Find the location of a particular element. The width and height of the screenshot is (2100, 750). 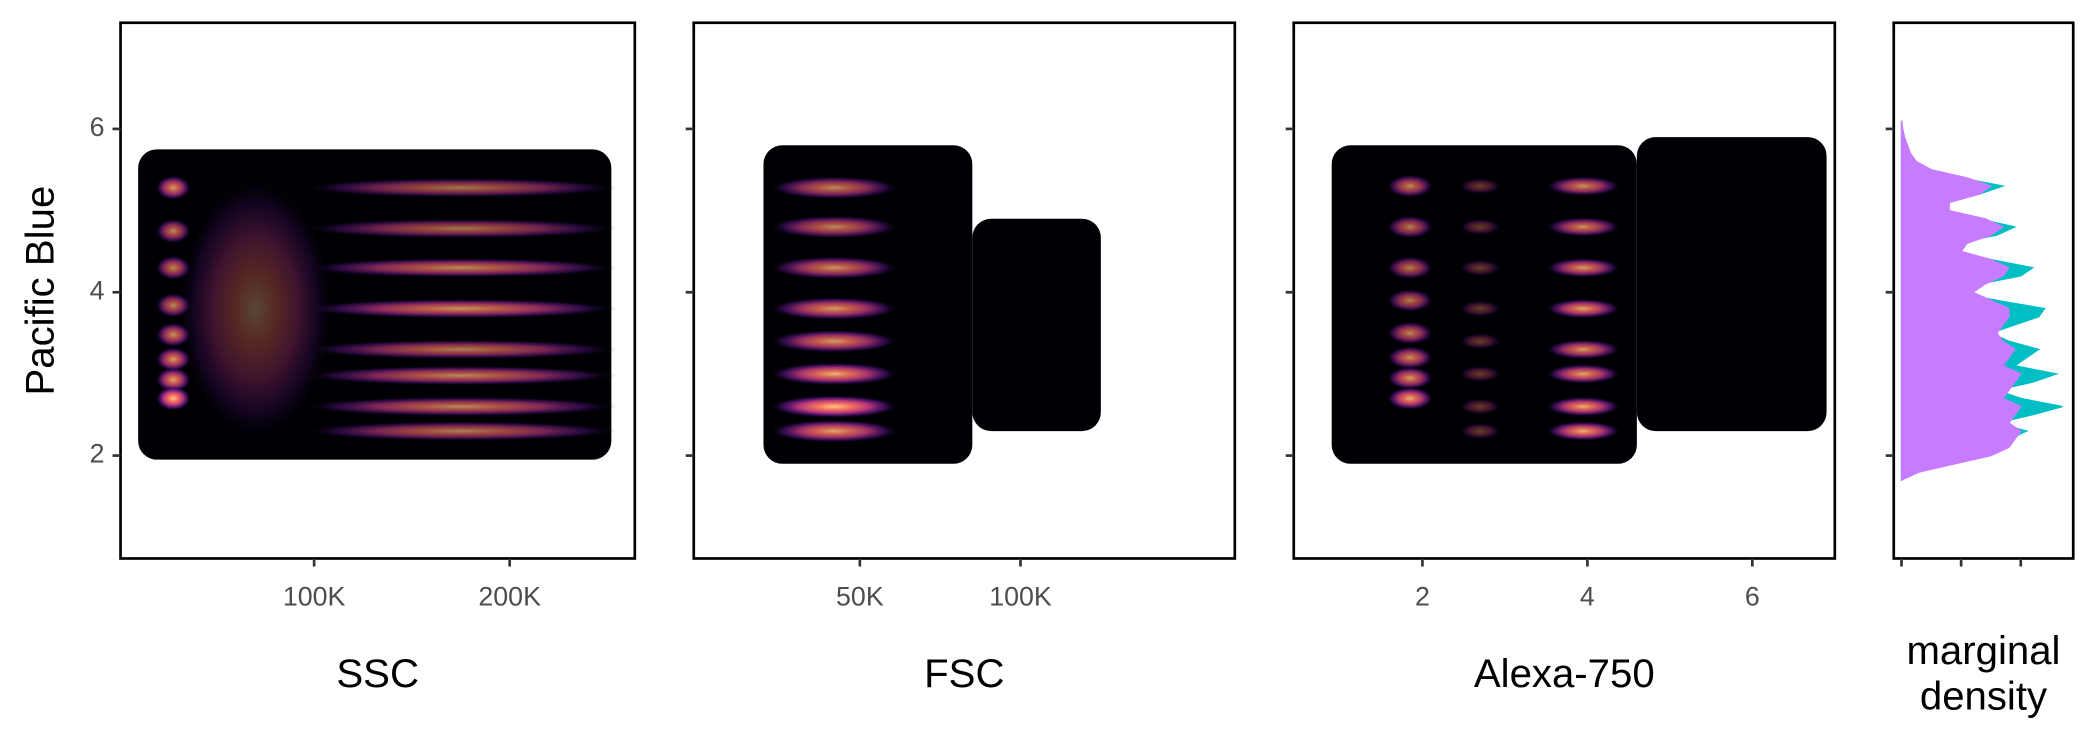

x-axis-title: density is located at coordinates (1983, 696).